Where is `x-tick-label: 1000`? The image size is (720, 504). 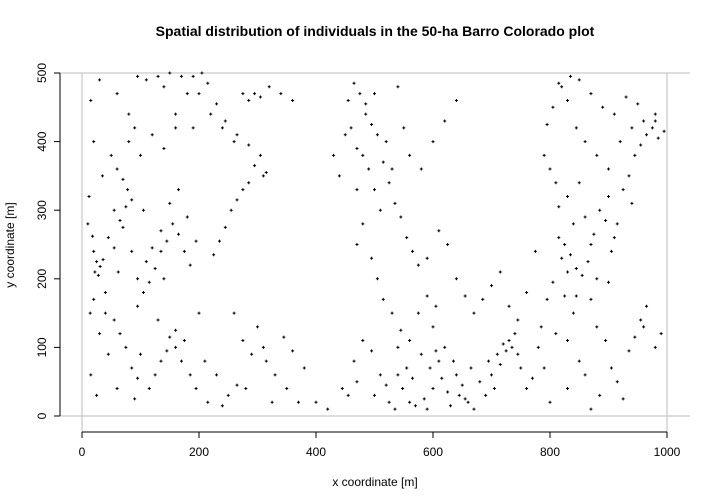
x-tick-label: 1000 is located at coordinates (667, 452).